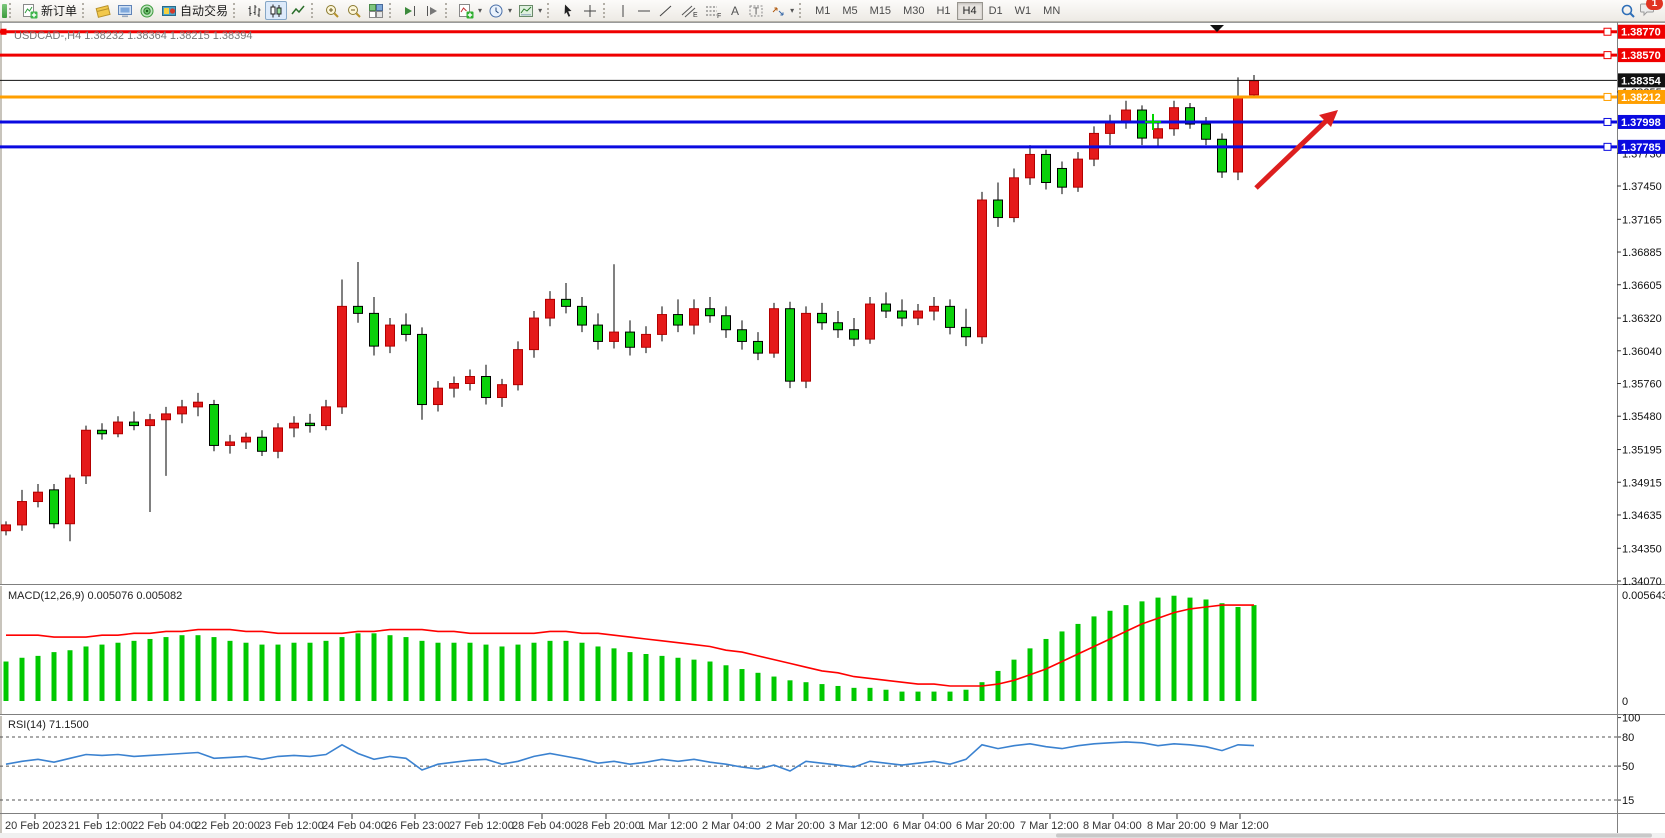 This screenshot has width=1665, height=838. Describe the element at coordinates (276, 10) in the screenshot. I see `candlestick-chart-button` at that location.